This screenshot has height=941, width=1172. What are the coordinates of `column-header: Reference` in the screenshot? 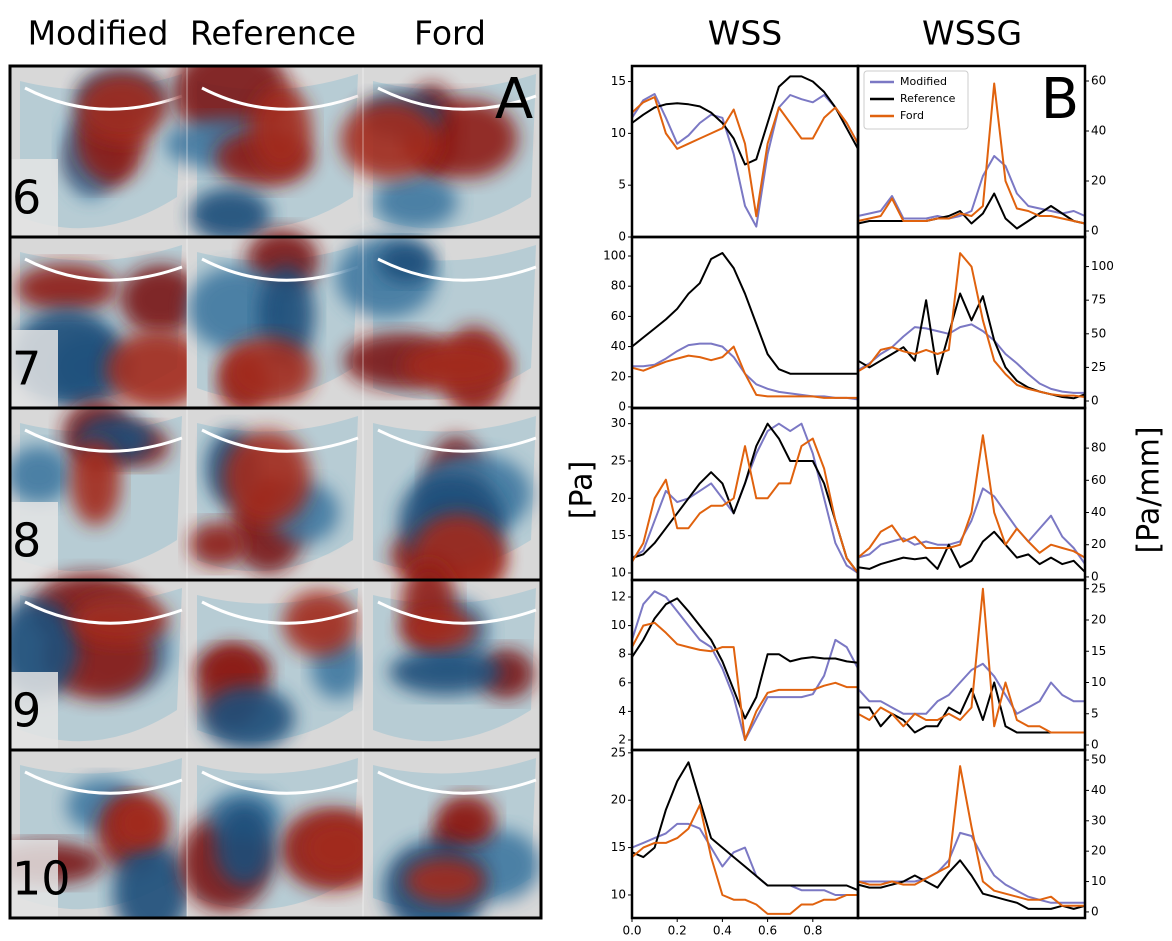 It's located at (273, 33).